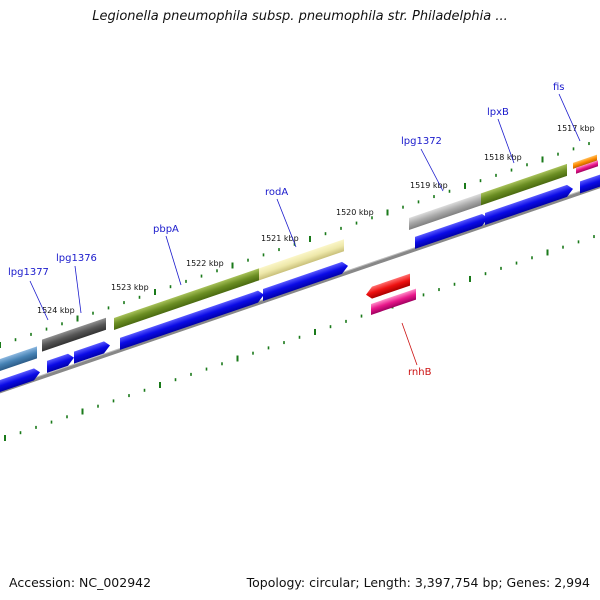 Image resolution: width=600 pixels, height=600 pixels. I want to click on gene-label-lpxB: lpxB, so click(498, 112).